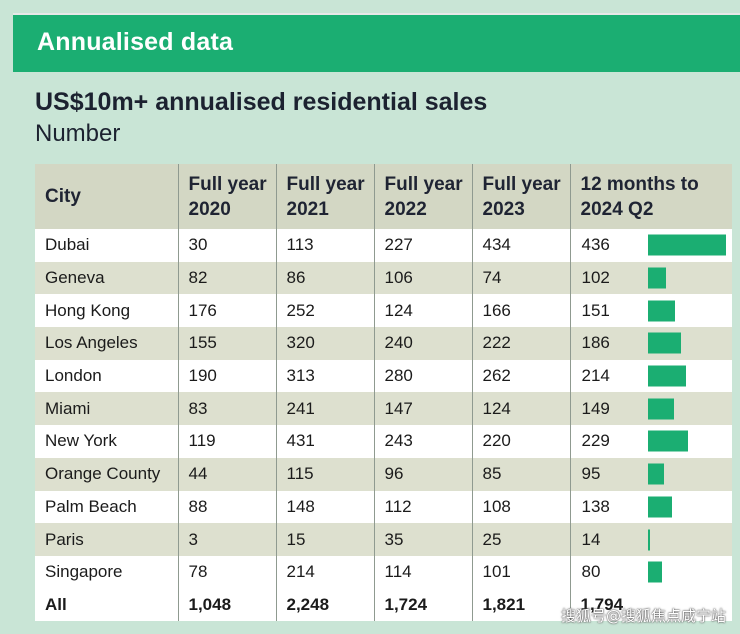 Image resolution: width=740 pixels, height=634 pixels. Describe the element at coordinates (591, 572) in the screenshot. I see `latest-value: 80` at that location.